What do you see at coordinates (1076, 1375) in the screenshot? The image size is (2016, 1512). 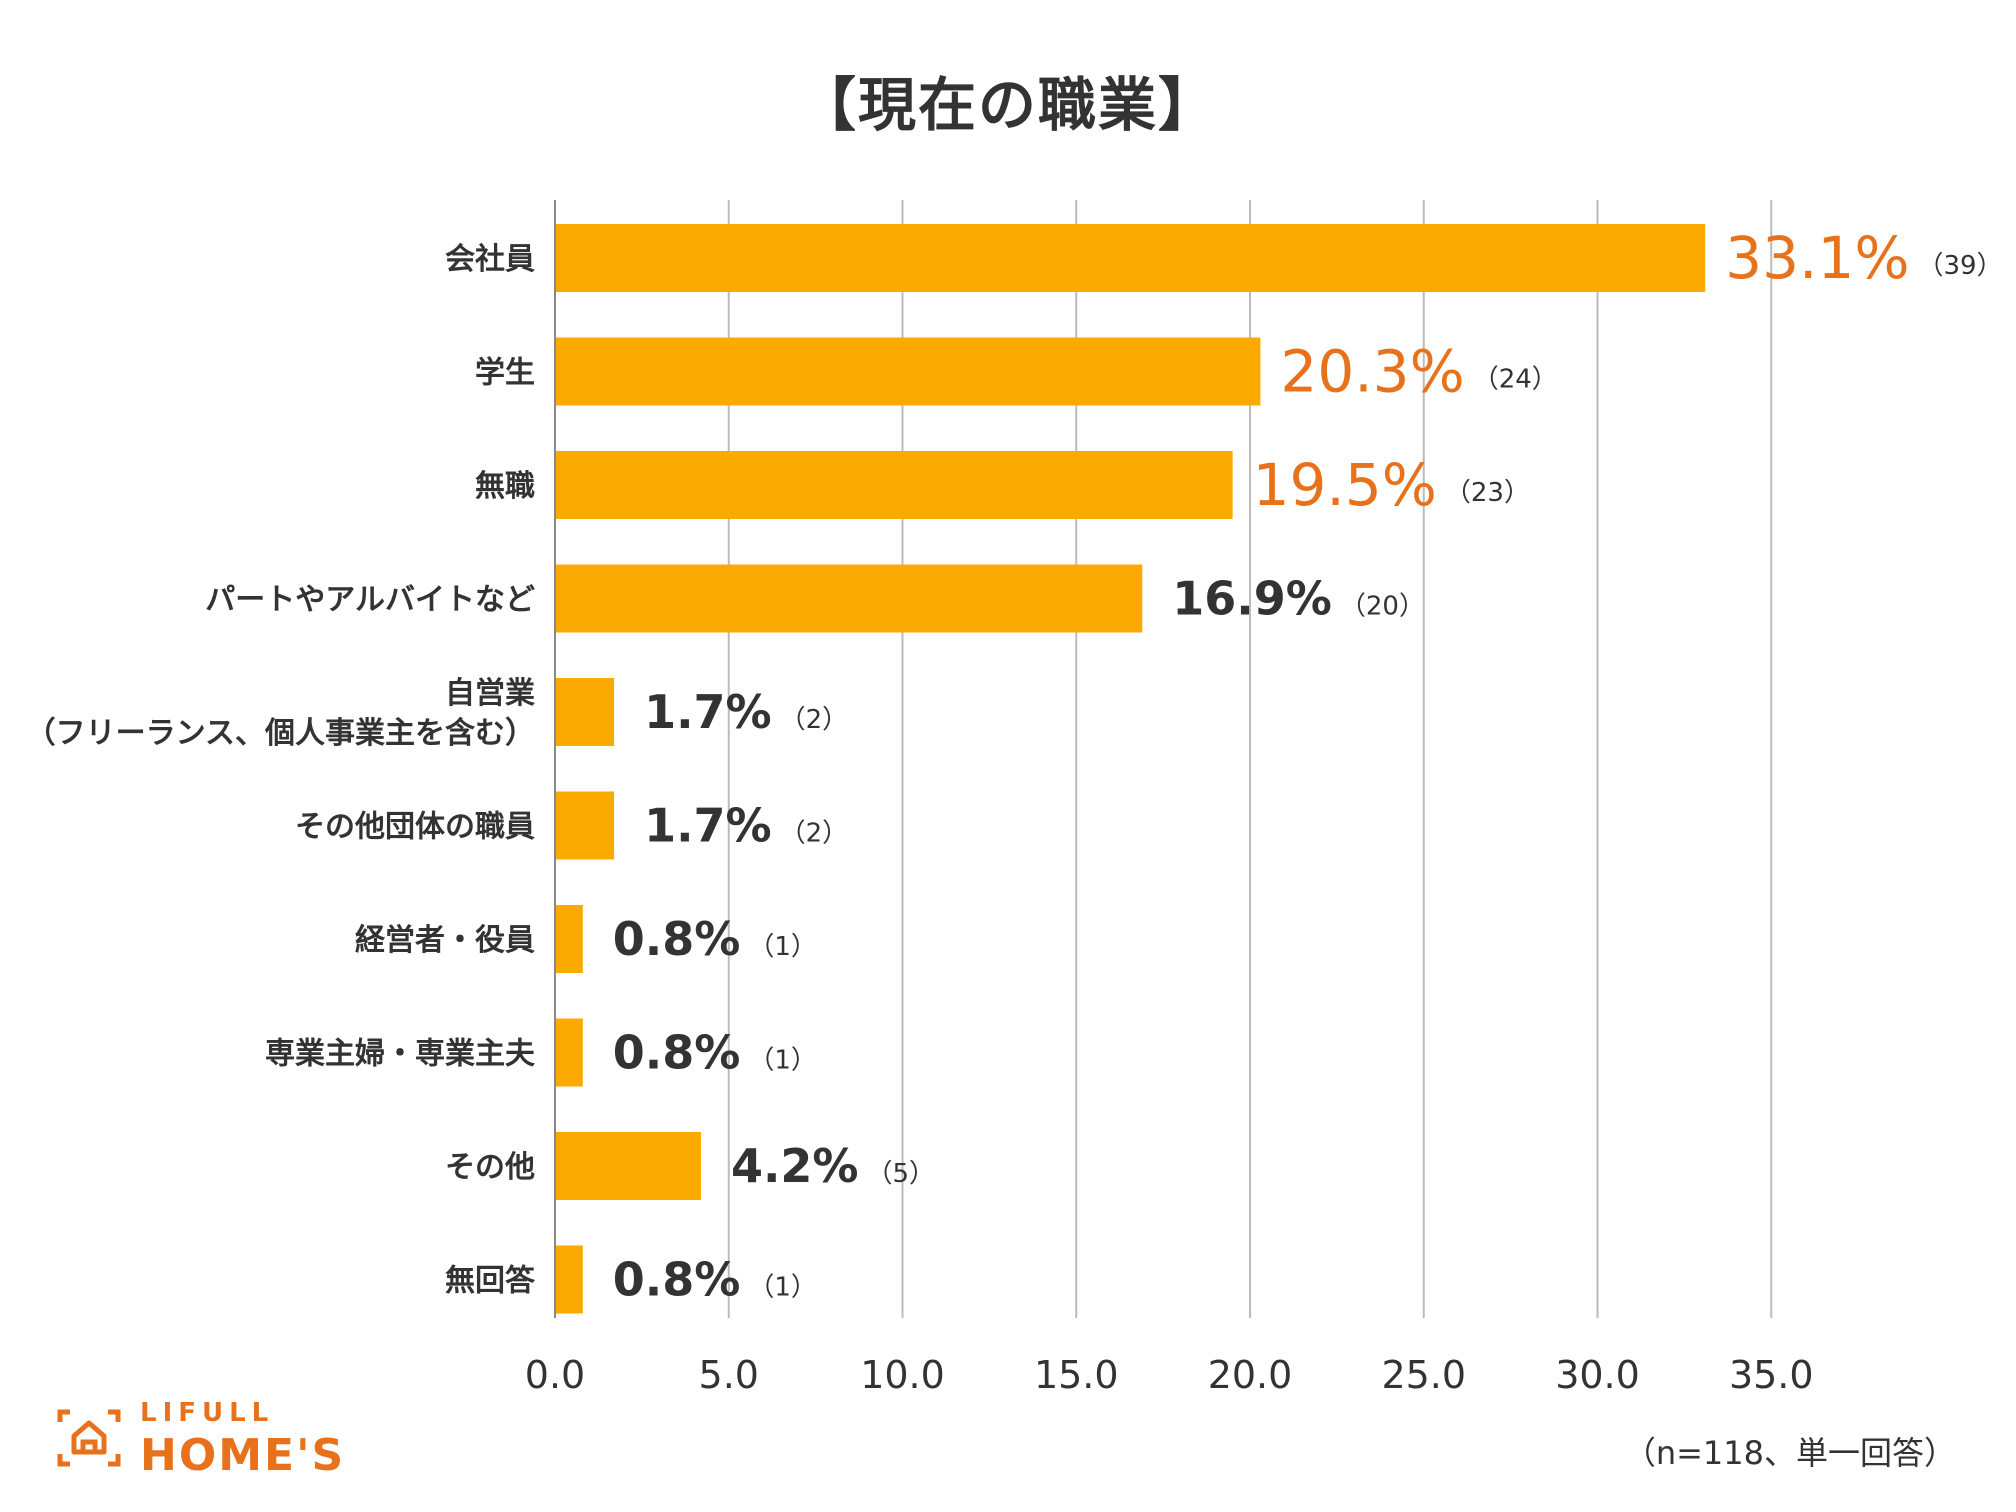 I see `x-tick-label: 15.0` at bounding box center [1076, 1375].